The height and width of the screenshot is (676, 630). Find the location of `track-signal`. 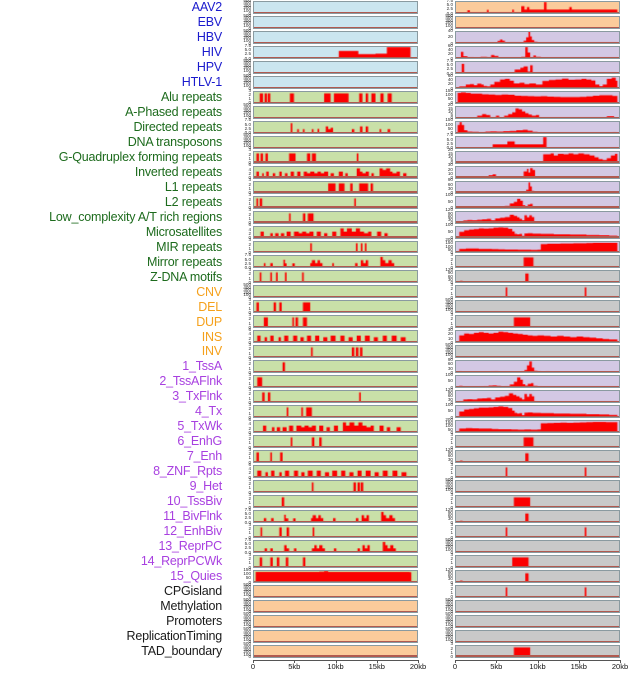

track-signal is located at coordinates (335, 621).